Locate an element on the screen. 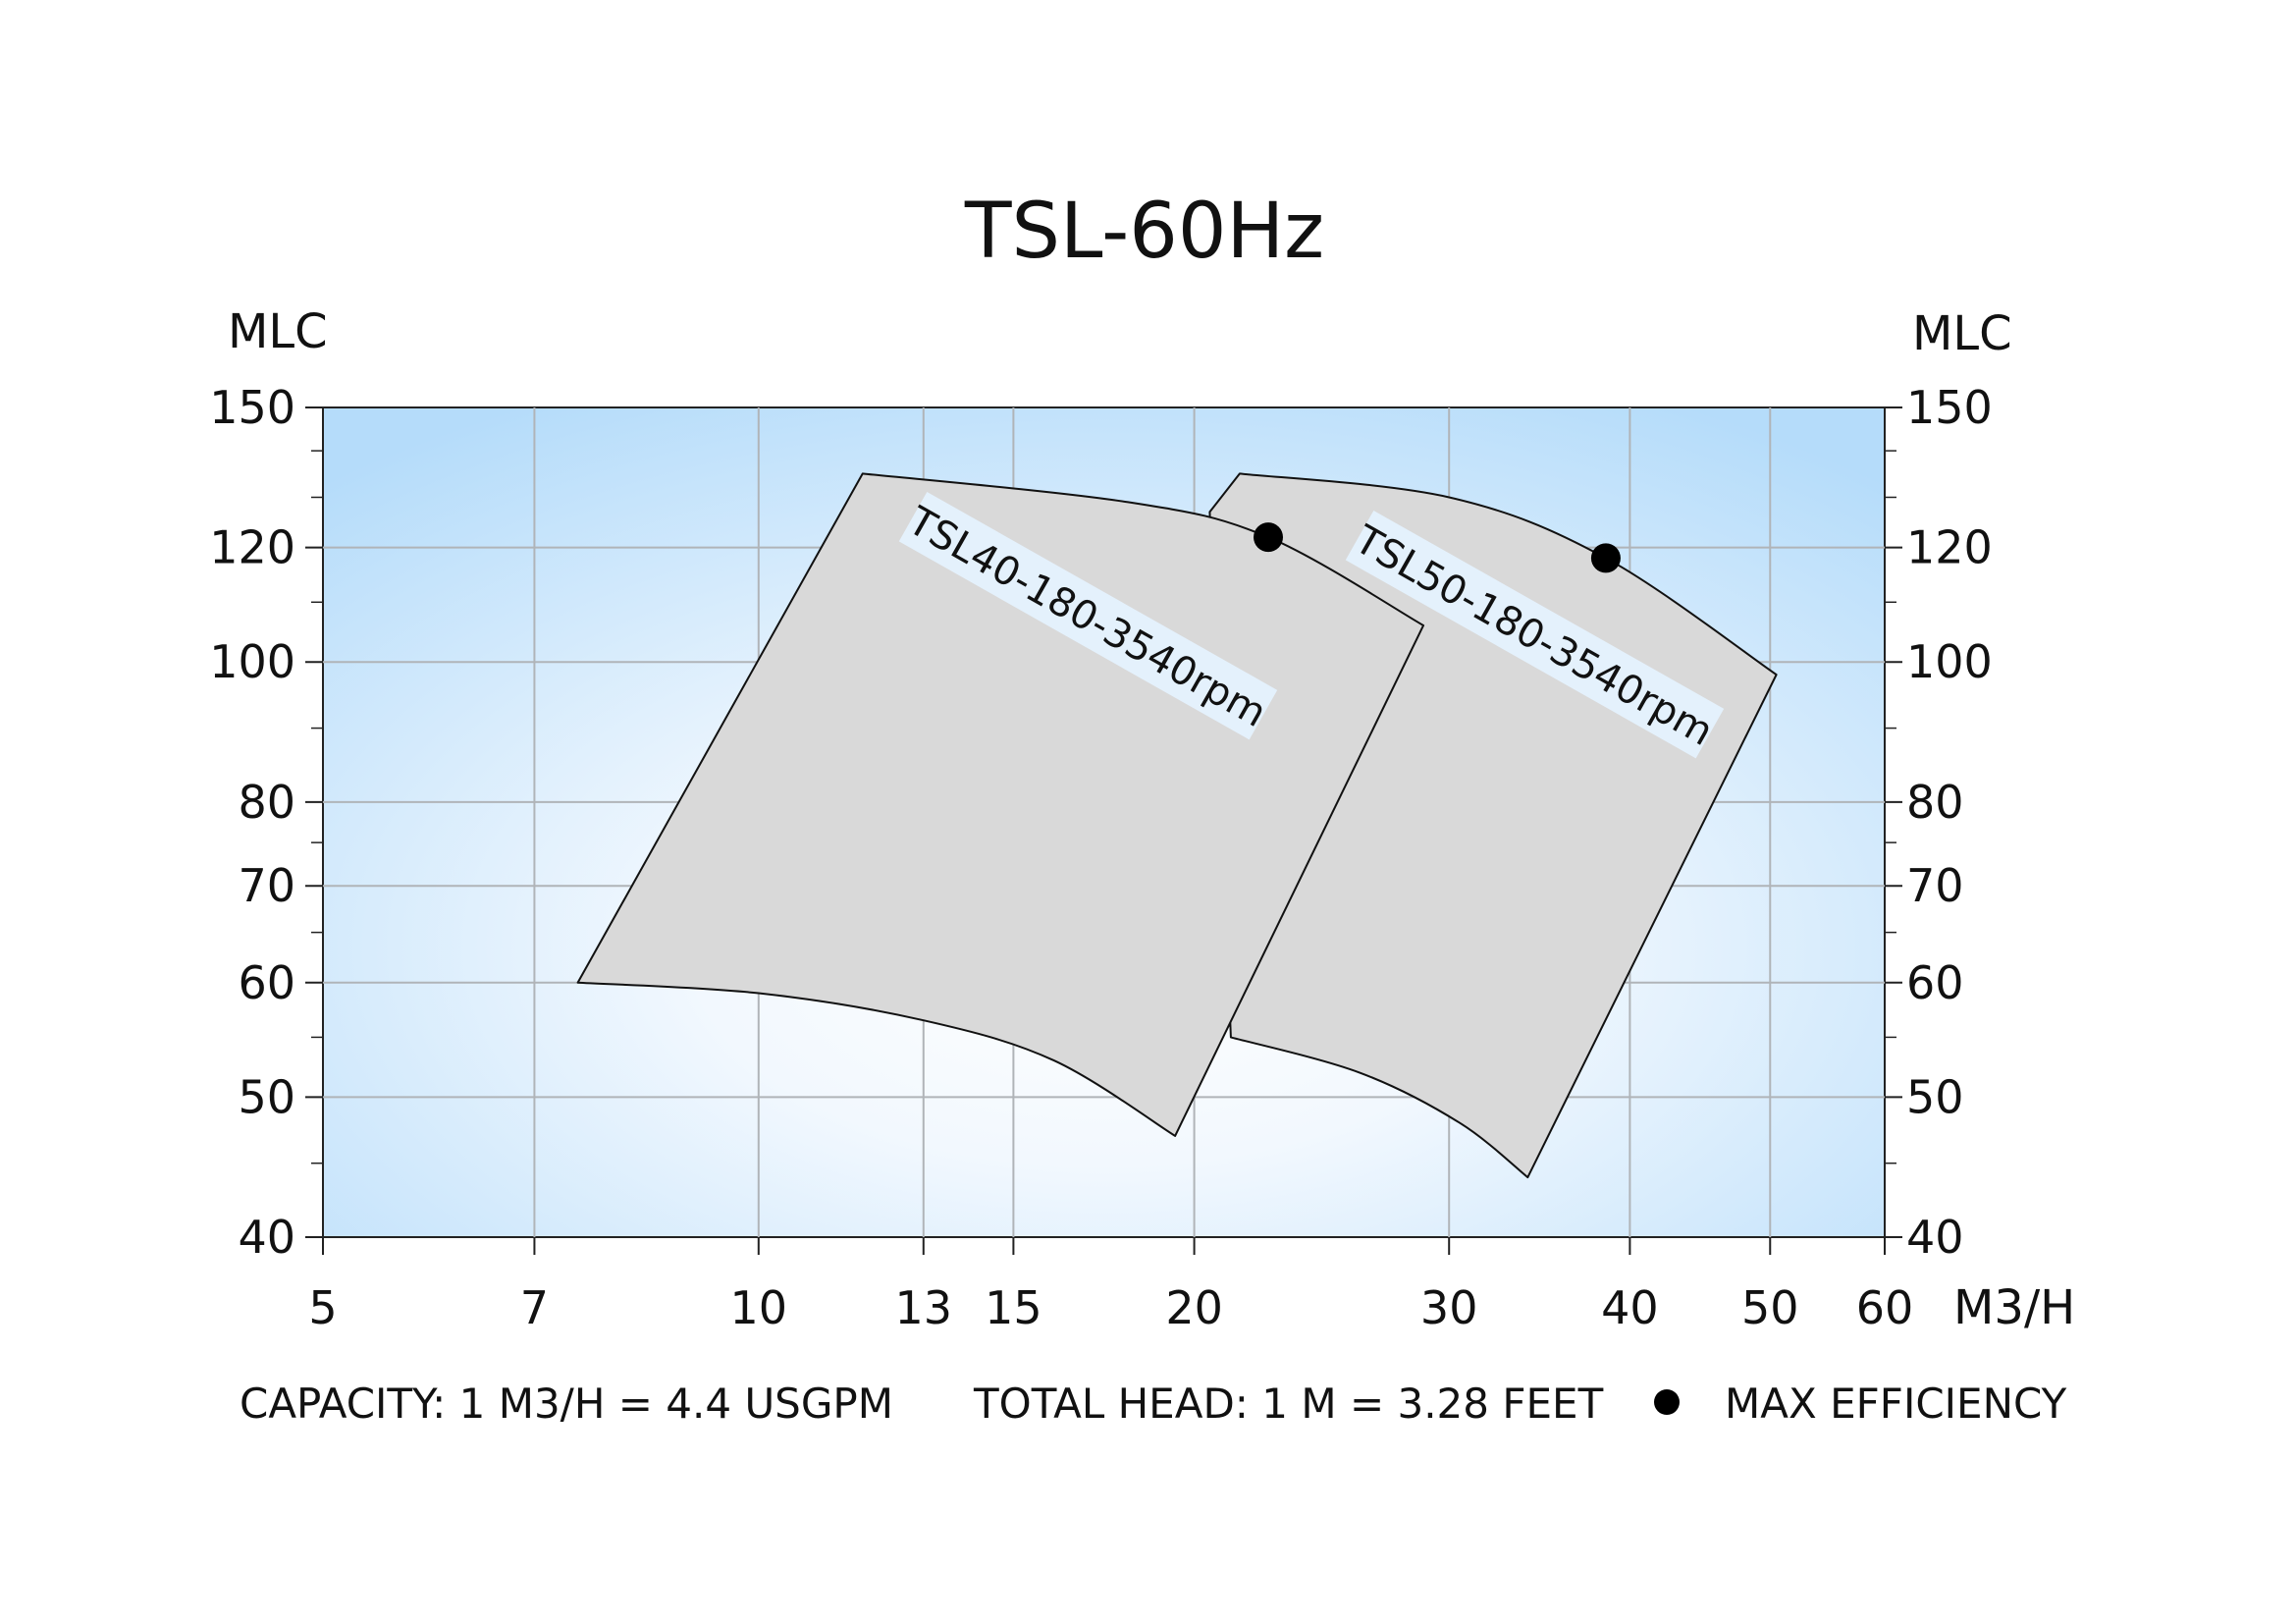  y-tick-label-left: 70 is located at coordinates (266, 885).